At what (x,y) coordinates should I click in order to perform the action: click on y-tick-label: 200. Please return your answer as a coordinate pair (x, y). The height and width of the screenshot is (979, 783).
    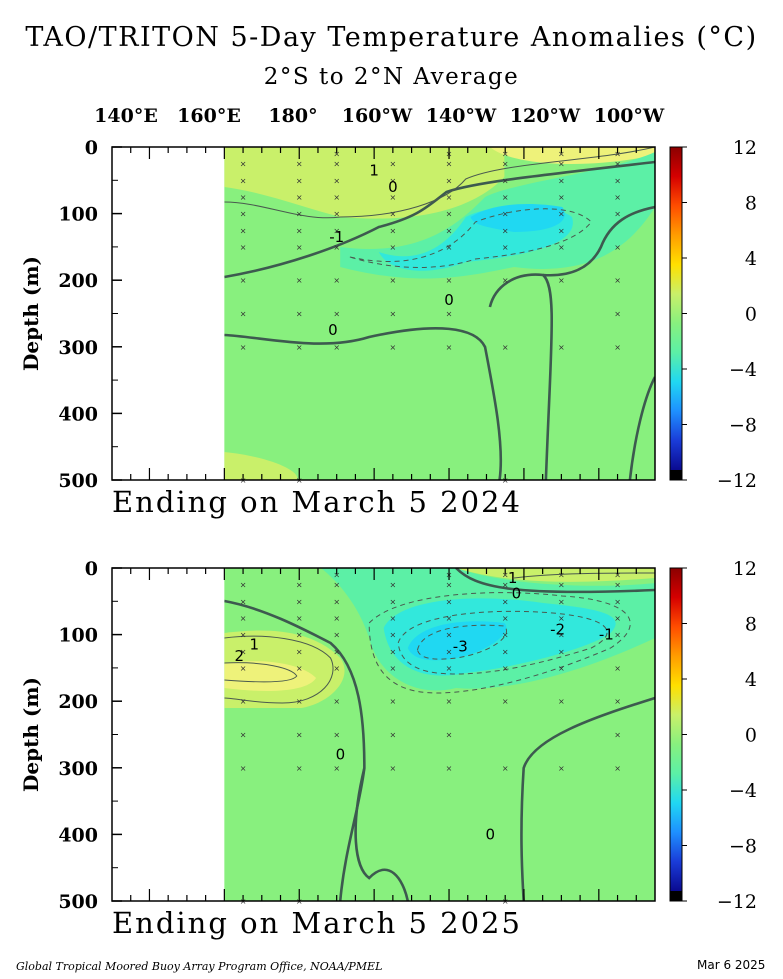
    Looking at the image, I should click on (78, 702).